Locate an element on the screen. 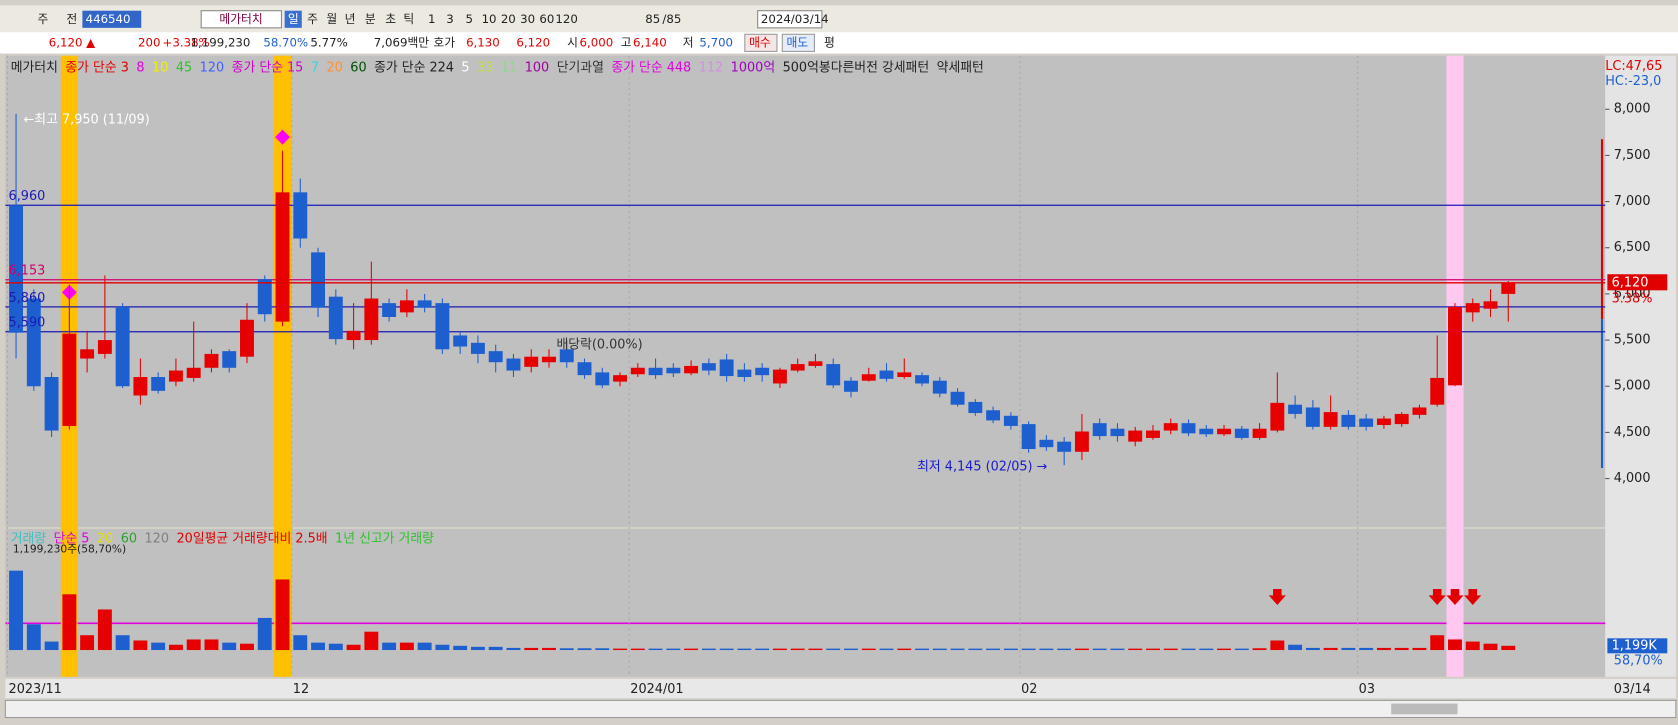 This screenshot has width=1678, height=725. toolbar-item: 120 is located at coordinates (566, 19).